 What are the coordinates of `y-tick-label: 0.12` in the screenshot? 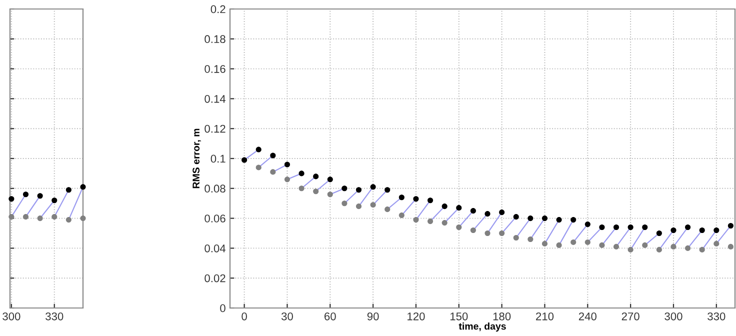 It's located at (215, 128).